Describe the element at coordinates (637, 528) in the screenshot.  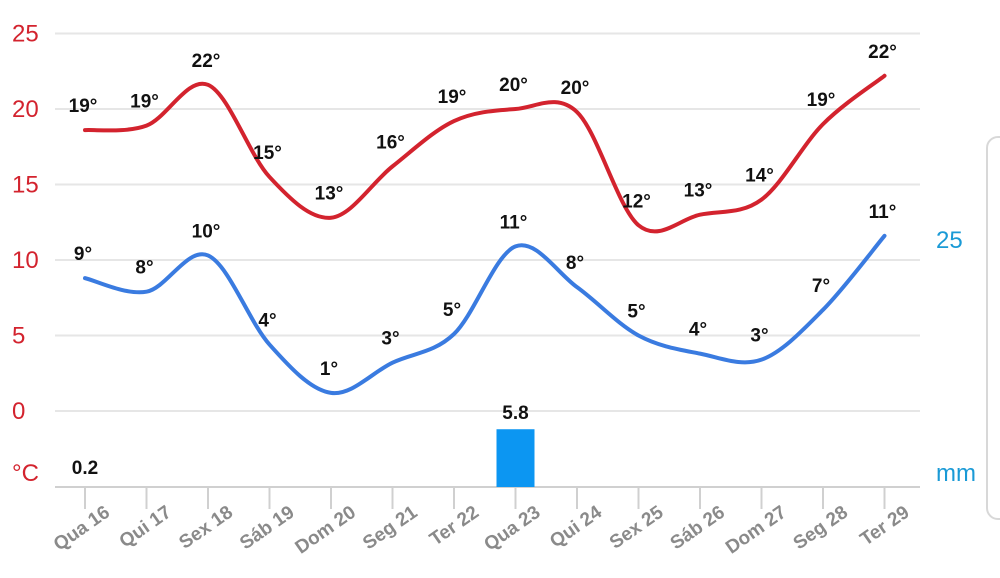
I see `x-tick-label: Sex 25` at that location.